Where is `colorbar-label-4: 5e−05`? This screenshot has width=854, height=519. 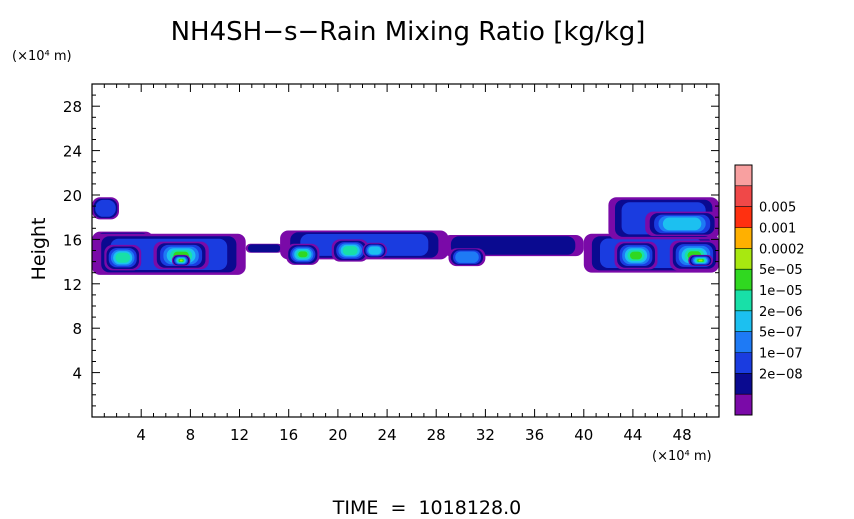 colorbar-label-4: 5e−05 is located at coordinates (781, 270).